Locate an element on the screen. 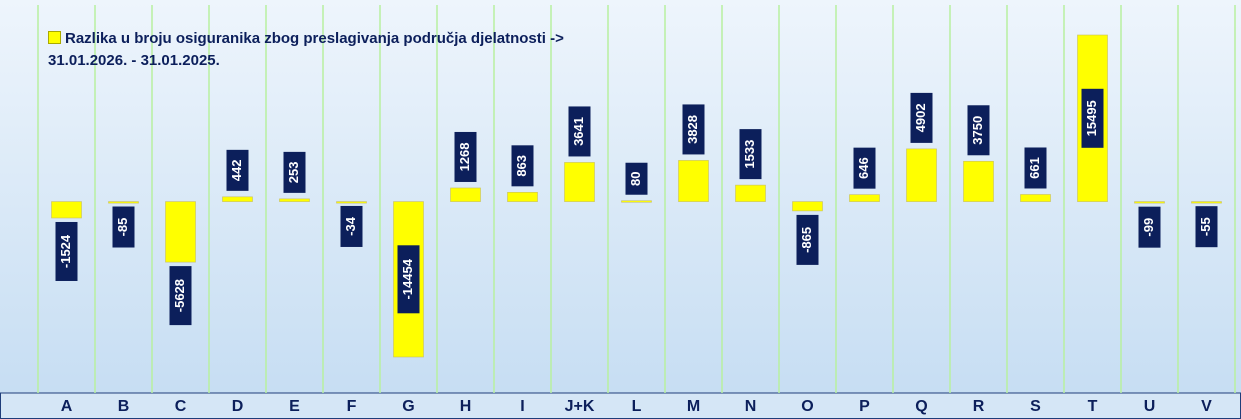 The height and width of the screenshot is (419, 1241). x-tick-label: R is located at coordinates (979, 406).